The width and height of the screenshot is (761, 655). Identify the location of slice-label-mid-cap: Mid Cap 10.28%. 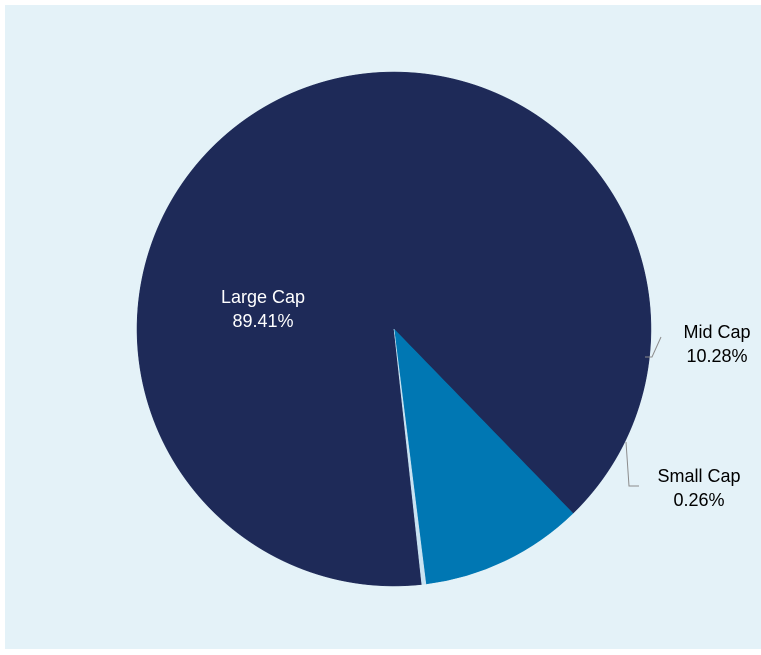
(716, 344).